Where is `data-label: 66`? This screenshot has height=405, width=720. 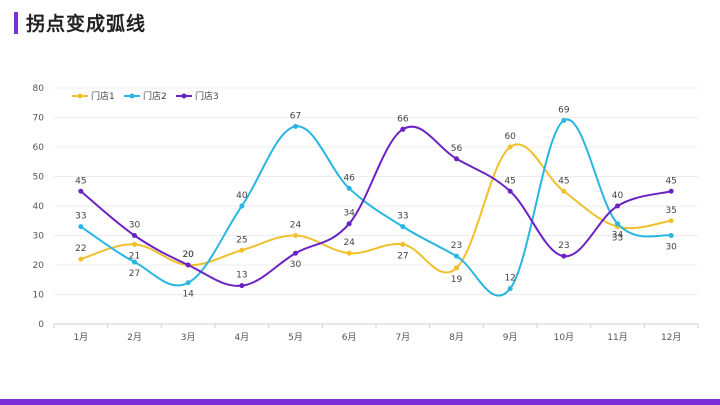
data-label: 66 is located at coordinates (403, 119).